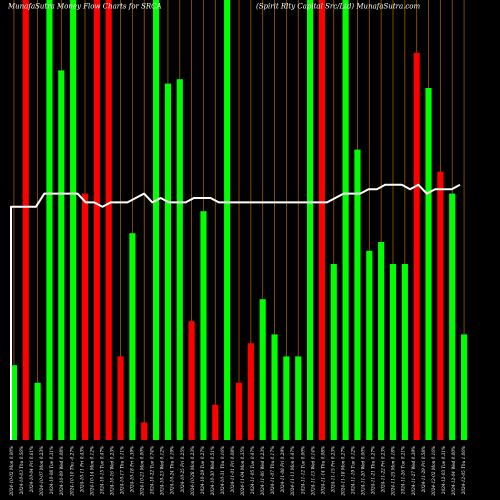 This screenshot has width=500, height=500. What do you see at coordinates (81, 469) in the screenshot?
I see `x-tick-label: 2024-10-11 Fri 0.43%` at bounding box center [81, 469].